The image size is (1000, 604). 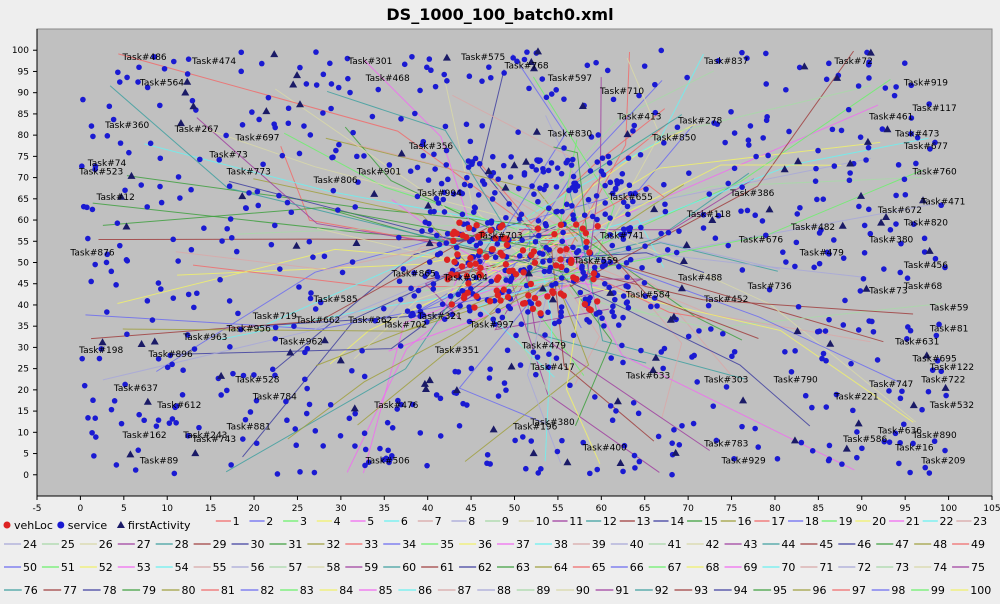 I want to click on x-tick-label: 35, so click(x=384, y=509).